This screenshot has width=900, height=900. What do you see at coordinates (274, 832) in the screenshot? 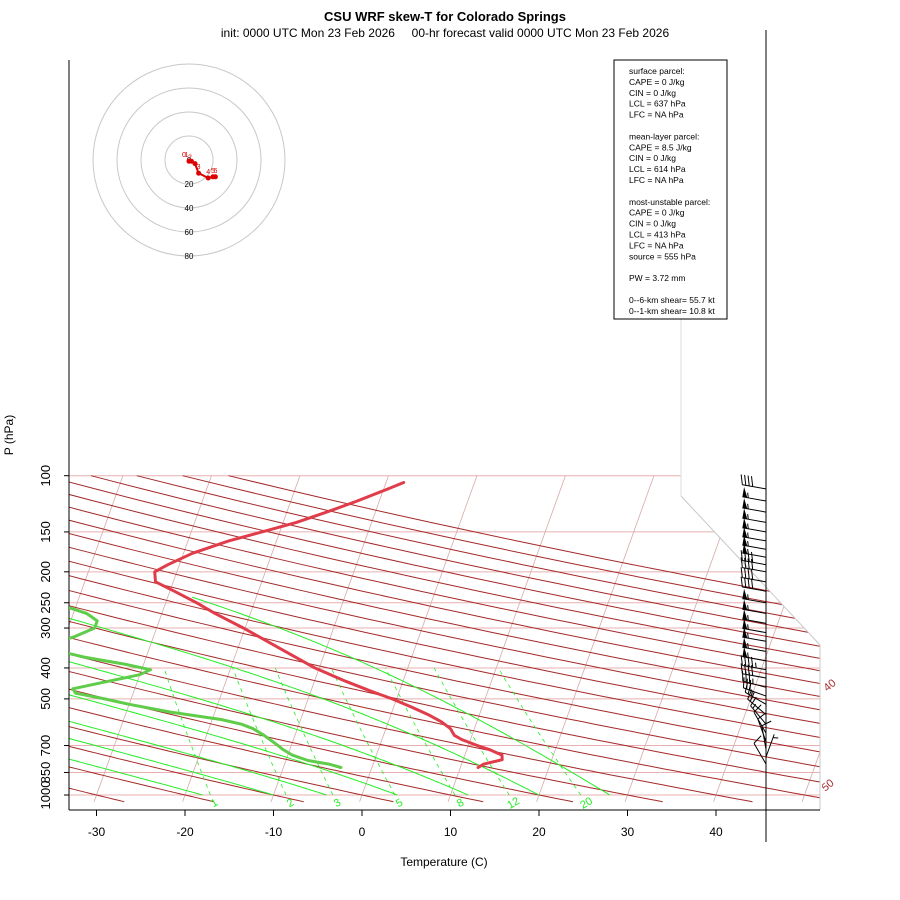
I see `x-tick-label: -10` at bounding box center [274, 832].